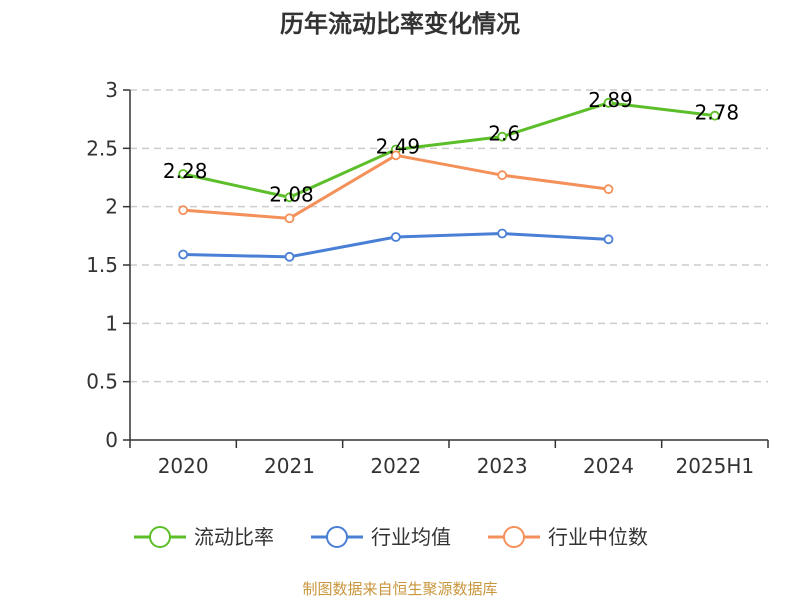 The width and height of the screenshot is (800, 600). What do you see at coordinates (289, 466) in the screenshot?
I see `x-tick-label: 2021` at bounding box center [289, 466].